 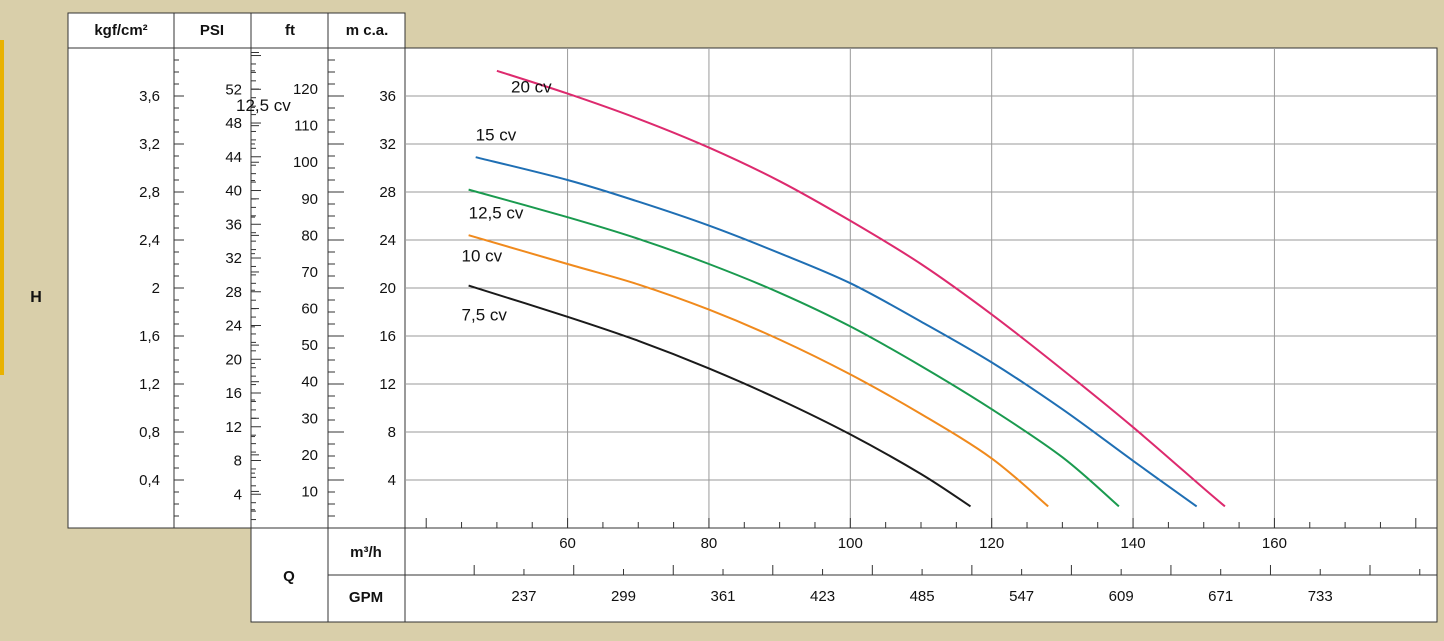 What do you see at coordinates (309, 418) in the screenshot?
I see `ft-tick-label: 30` at bounding box center [309, 418].